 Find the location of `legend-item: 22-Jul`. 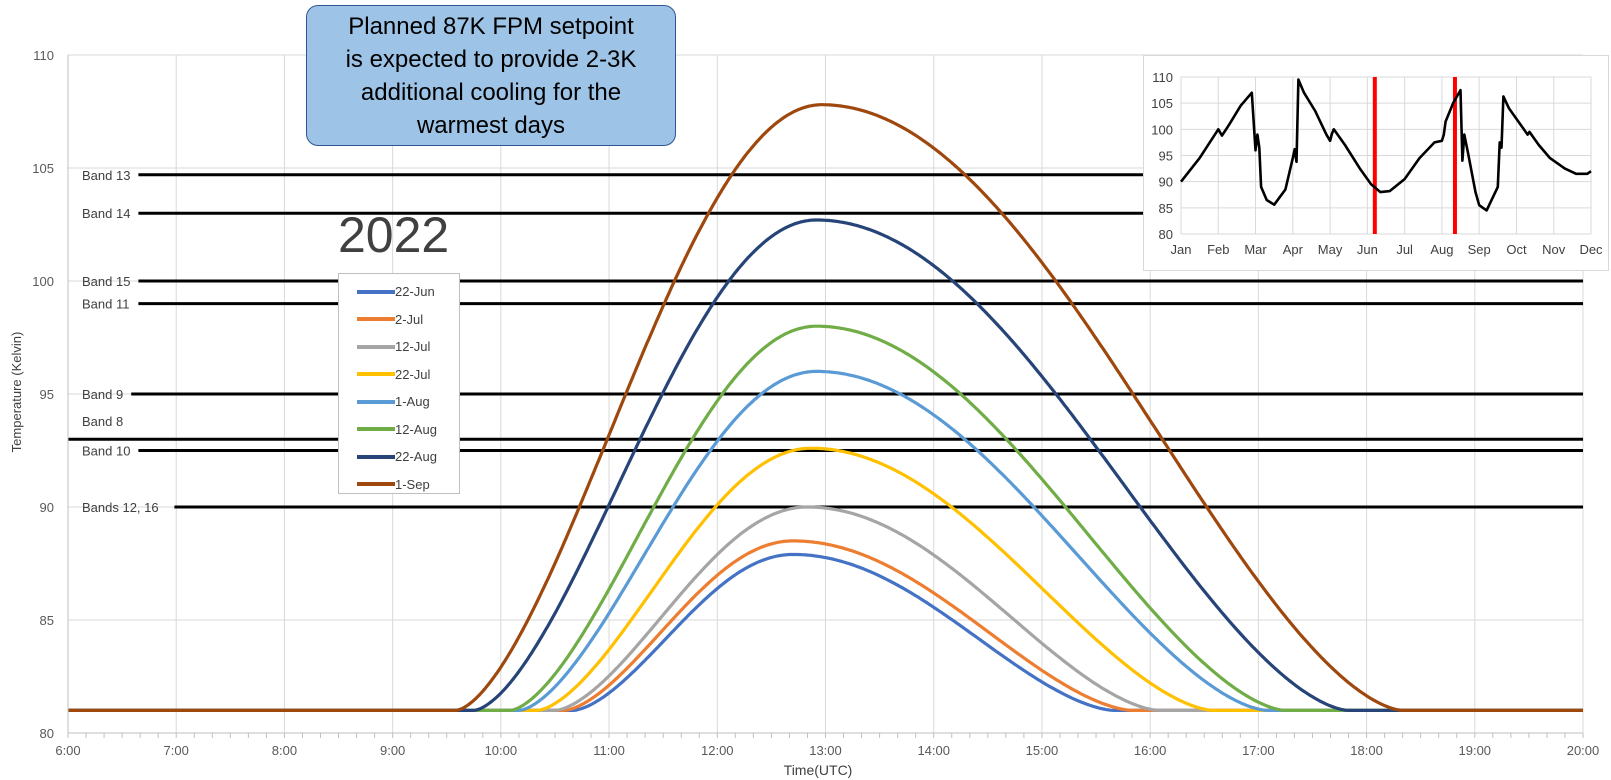

legend-item: 22-Jul is located at coordinates (399, 375).